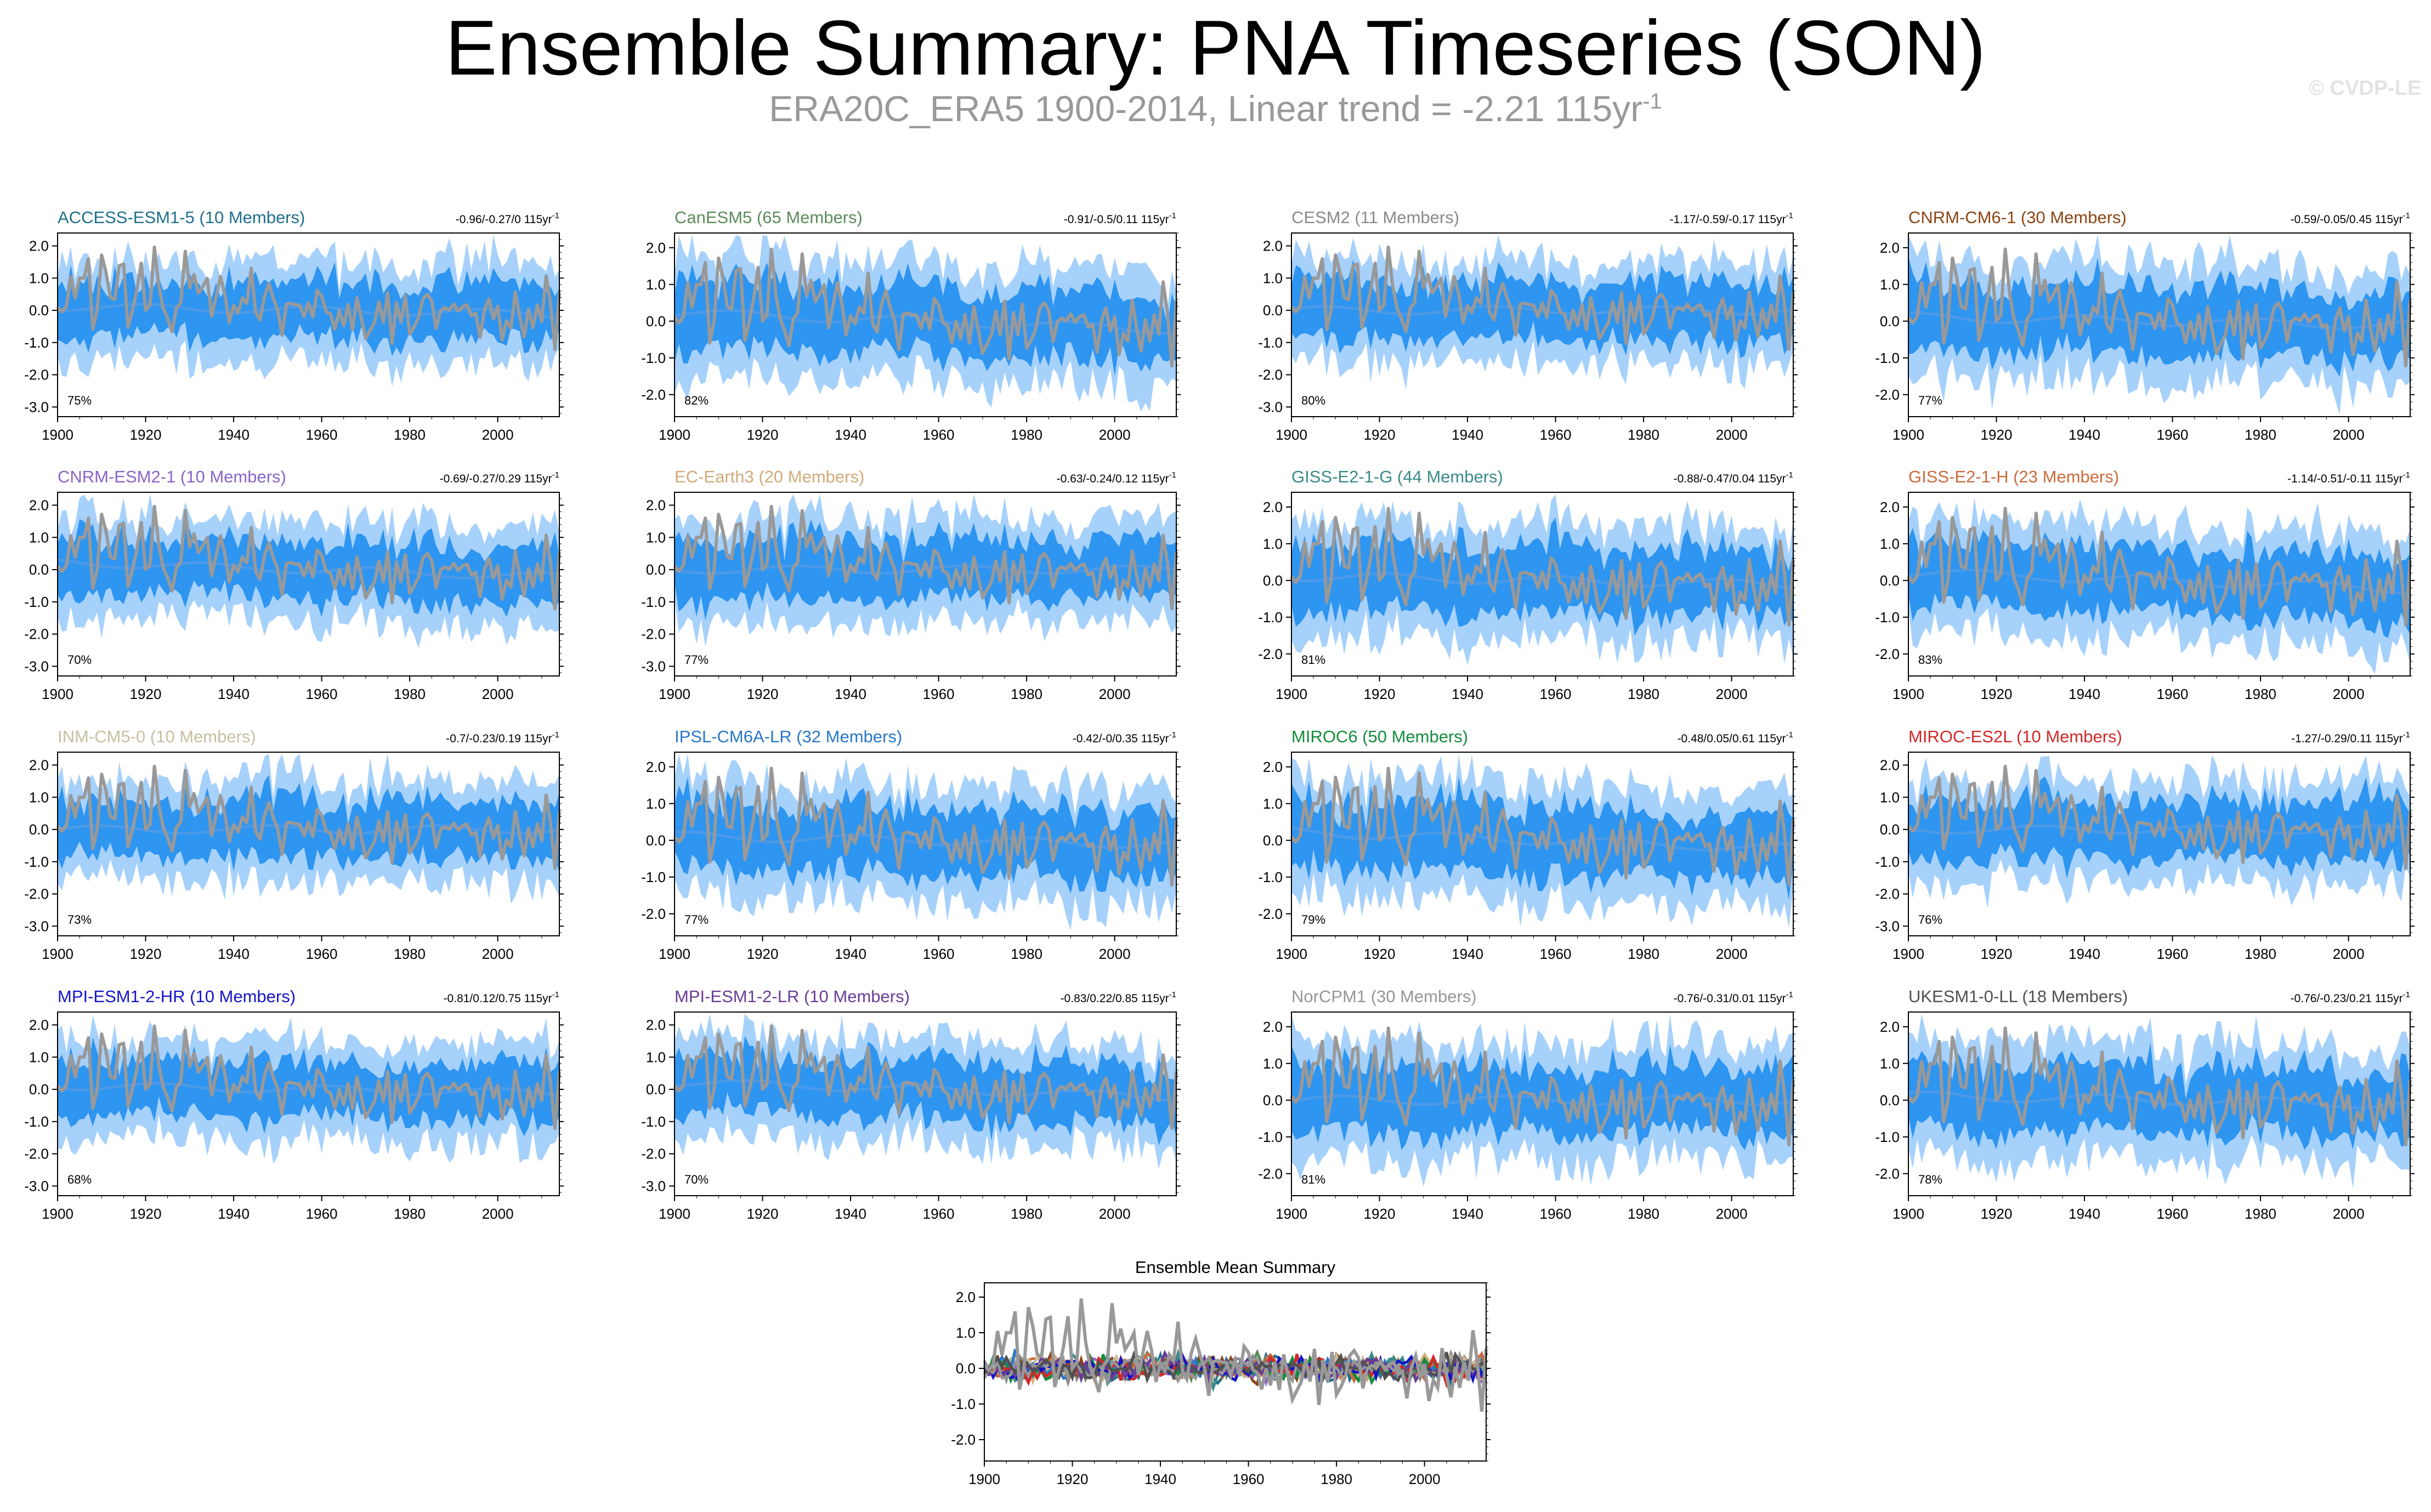  What do you see at coordinates (177, 997) in the screenshot?
I see `panel-title: MPI-ESM1-2-HR (10 Members)` at bounding box center [177, 997].